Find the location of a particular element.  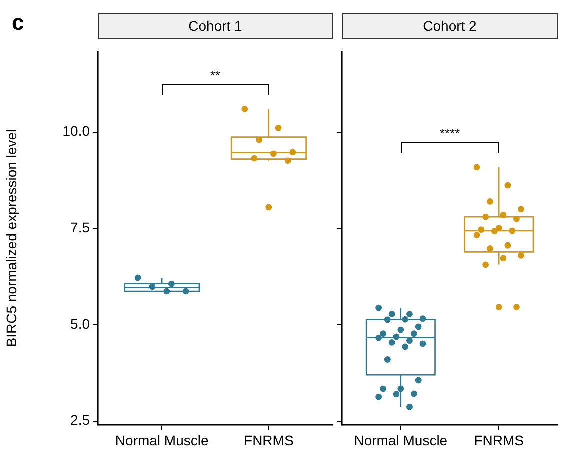

y-axis-title: BIRC5 normalized expression level is located at coordinates (11, 238).